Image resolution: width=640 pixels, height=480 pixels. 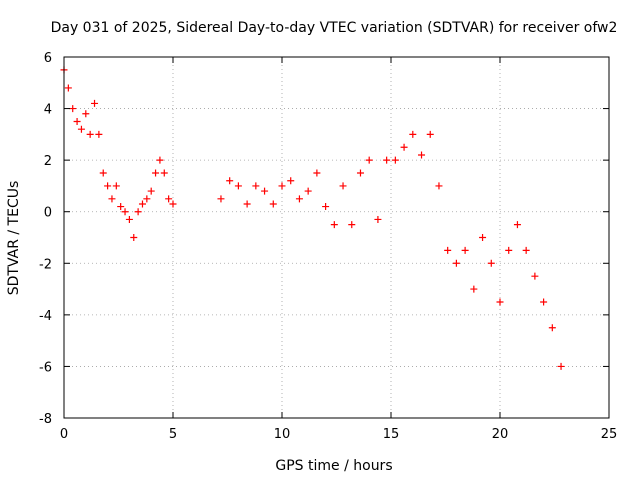 What do you see at coordinates (48, 161) in the screenshot?
I see `y-tick-label: 2` at bounding box center [48, 161].